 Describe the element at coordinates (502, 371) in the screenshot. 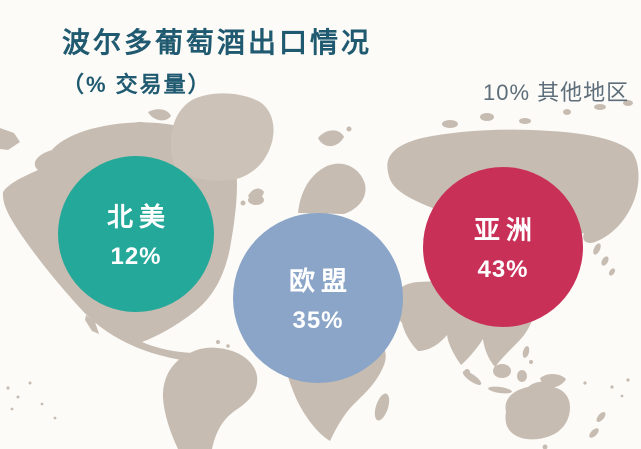

I see `landmass-borneo` at that location.